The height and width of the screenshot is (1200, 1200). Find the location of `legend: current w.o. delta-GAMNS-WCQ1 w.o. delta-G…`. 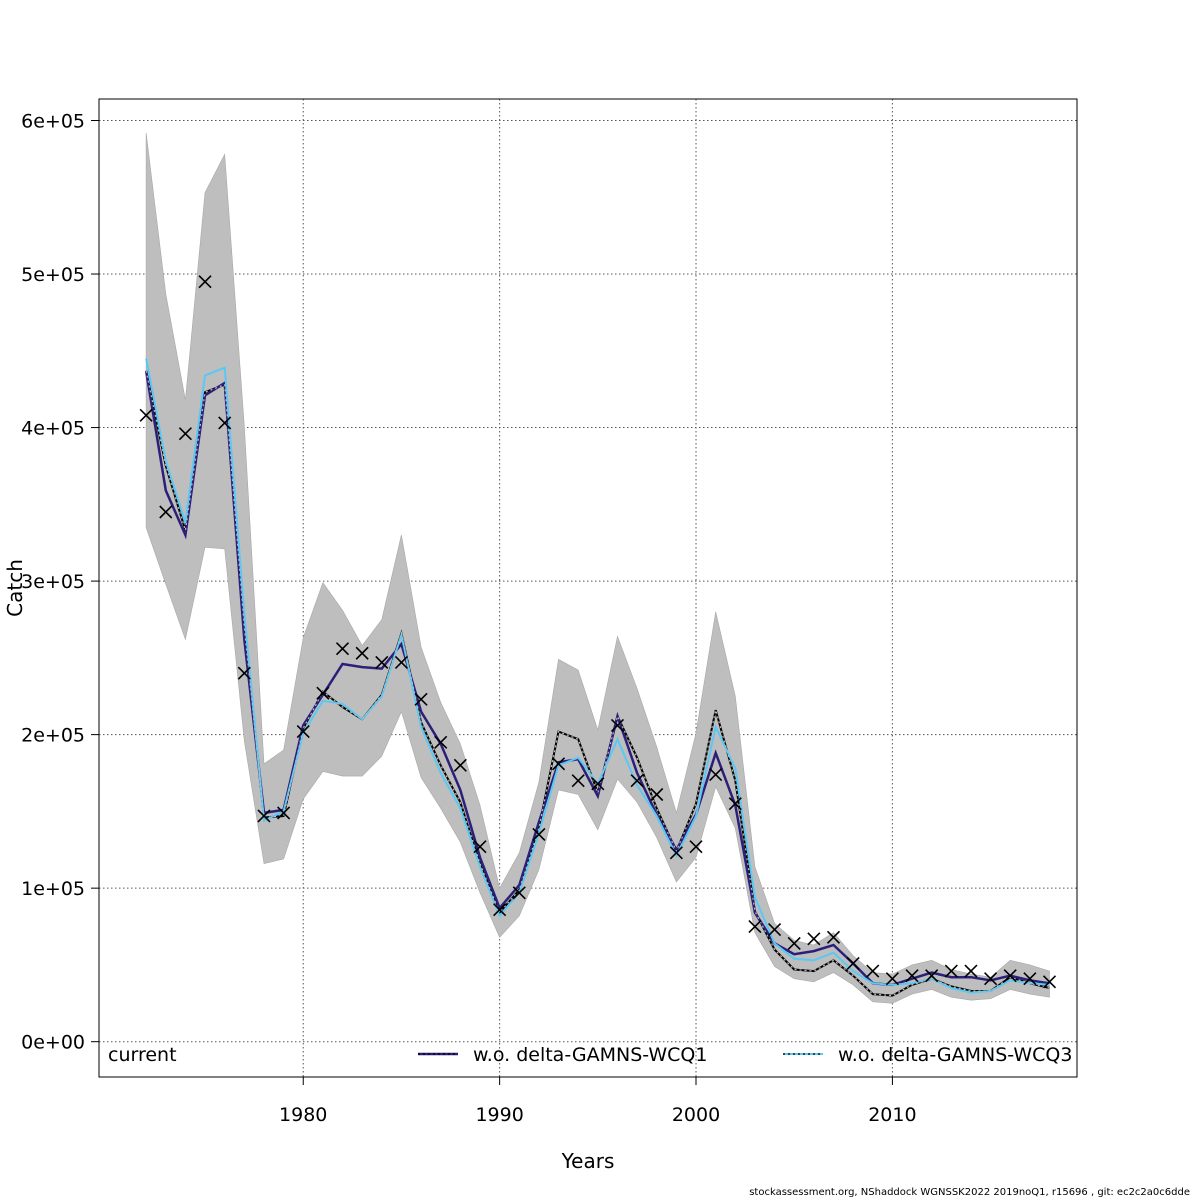

legend: current w.o. delta-GAMNS-WCQ1 w.o. delta-G… is located at coordinates (590, 1055).